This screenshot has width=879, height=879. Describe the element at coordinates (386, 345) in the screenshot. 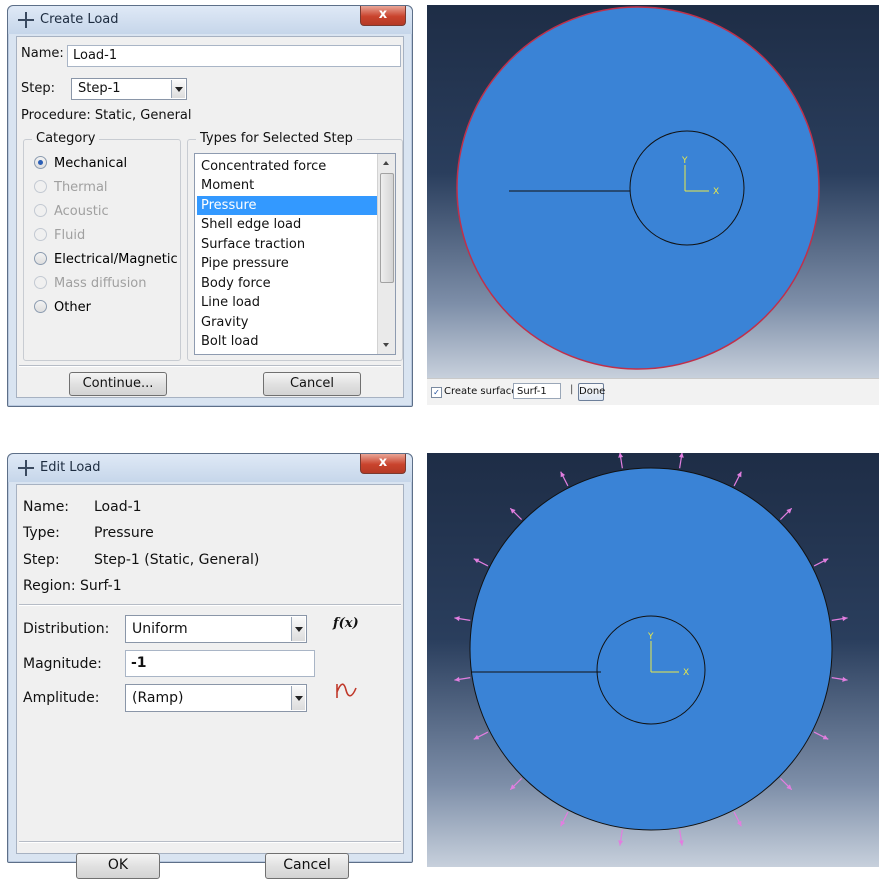

I see `scroll-down-icon` at that location.